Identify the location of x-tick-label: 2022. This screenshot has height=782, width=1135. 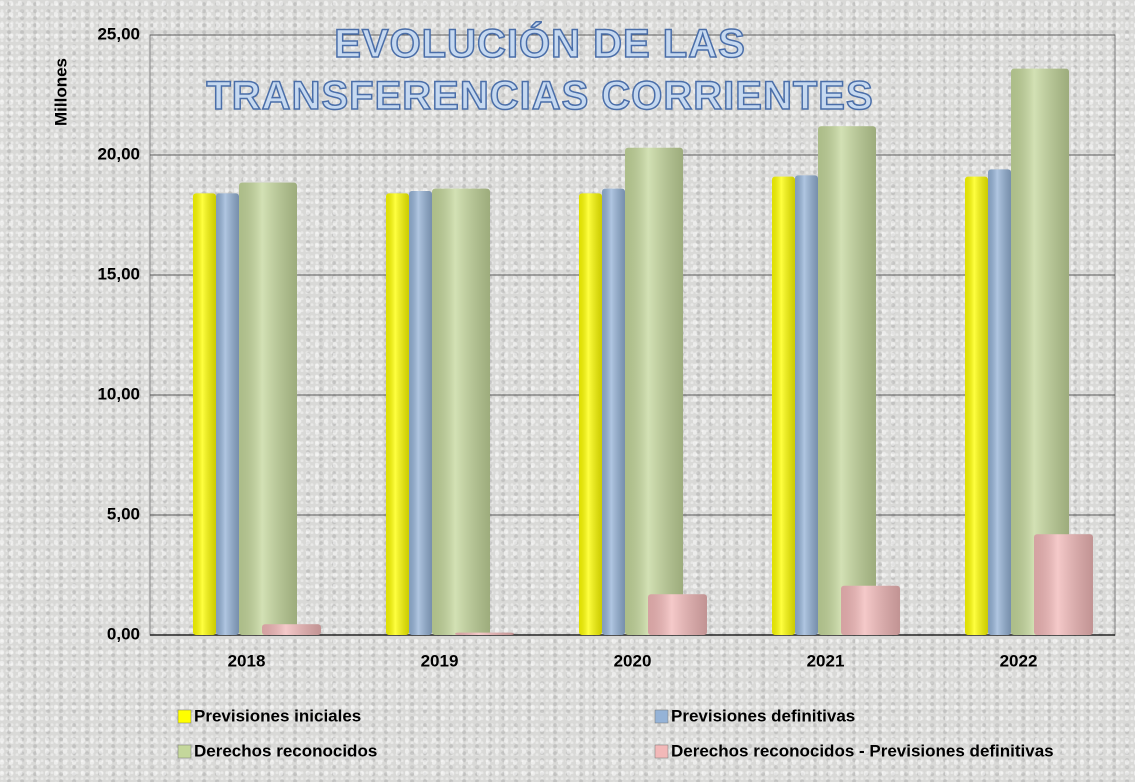
(1019, 660).